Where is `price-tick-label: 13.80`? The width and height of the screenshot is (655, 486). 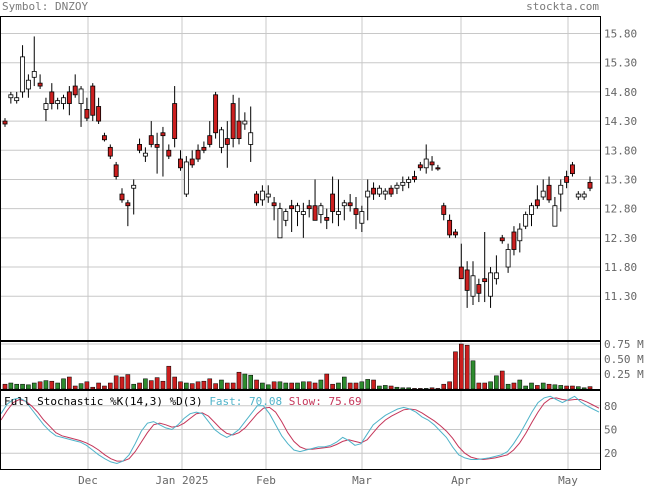
price-tick-label: 13.80 is located at coordinates (620, 150).